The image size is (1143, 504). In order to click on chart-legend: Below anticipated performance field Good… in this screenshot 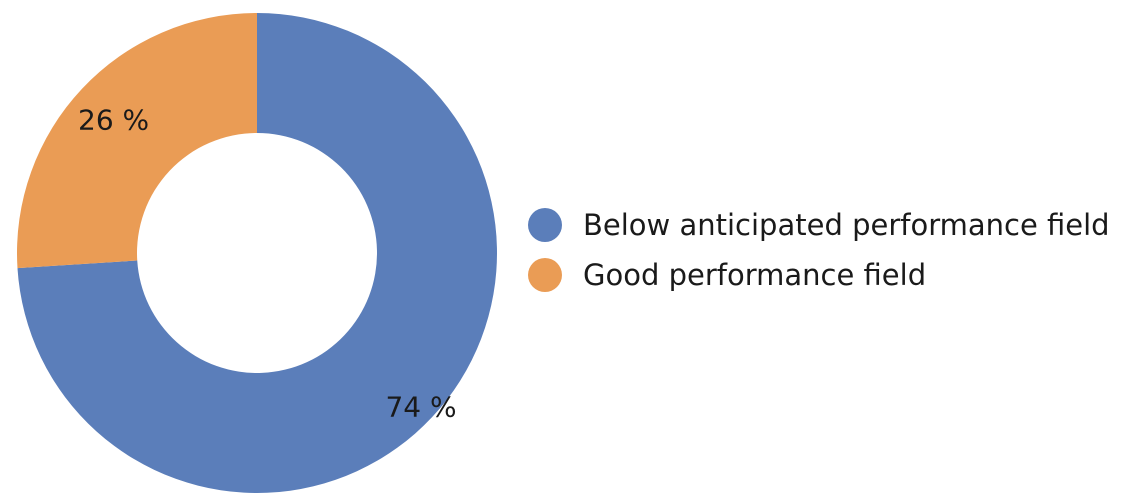, I will do `click(819, 250)`.